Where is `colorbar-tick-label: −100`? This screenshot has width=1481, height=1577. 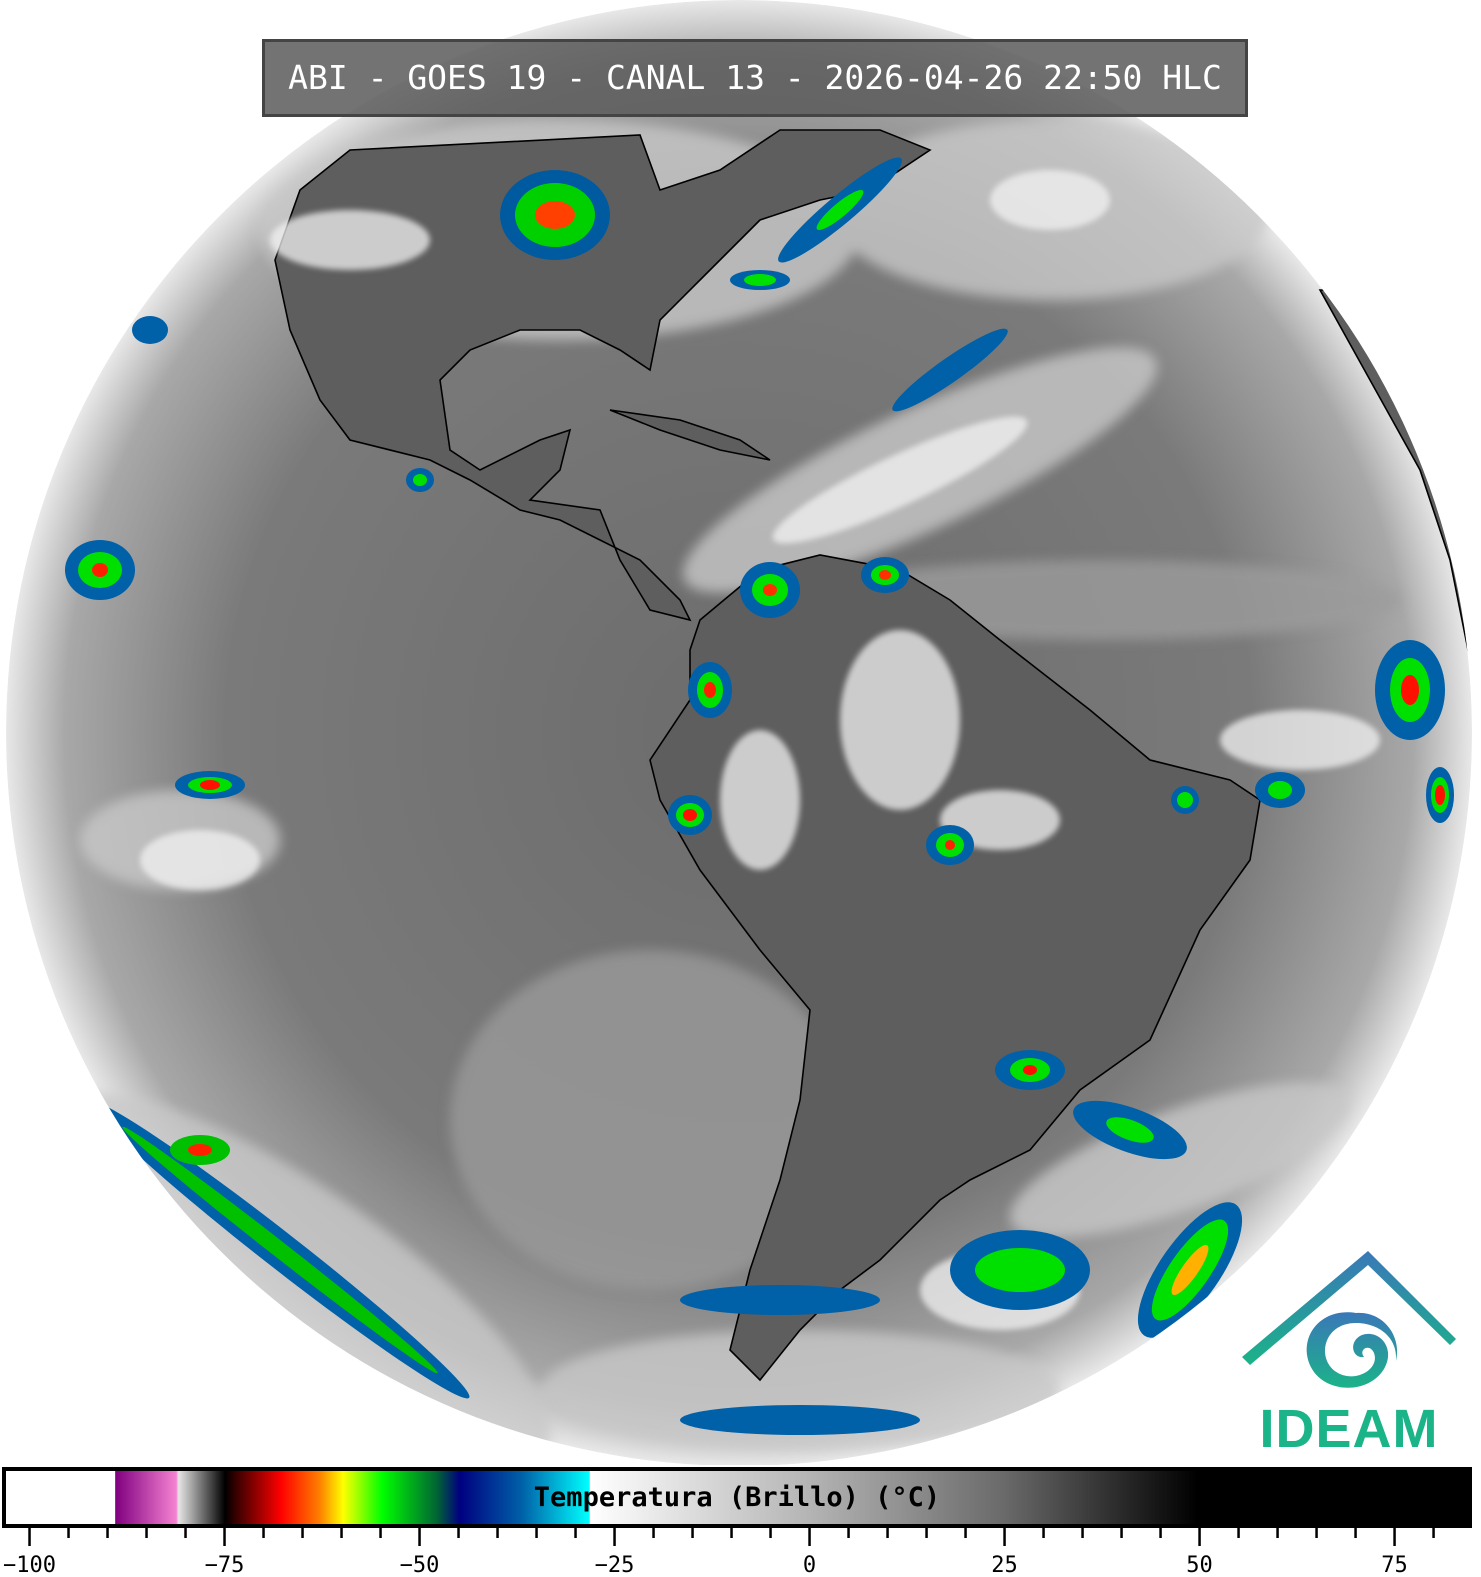 colorbar-tick-label: −100 is located at coordinates (29, 1565).